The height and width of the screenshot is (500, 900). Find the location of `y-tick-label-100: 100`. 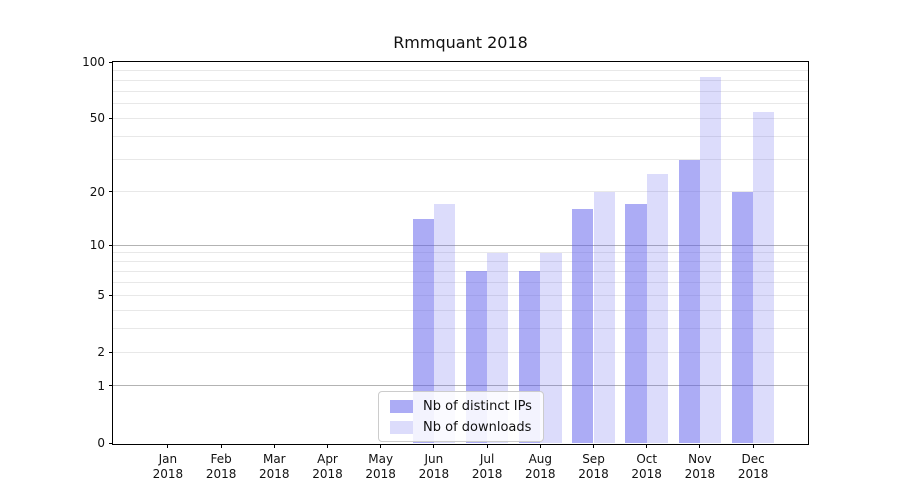

y-tick-label-100: 100 is located at coordinates (93, 62).